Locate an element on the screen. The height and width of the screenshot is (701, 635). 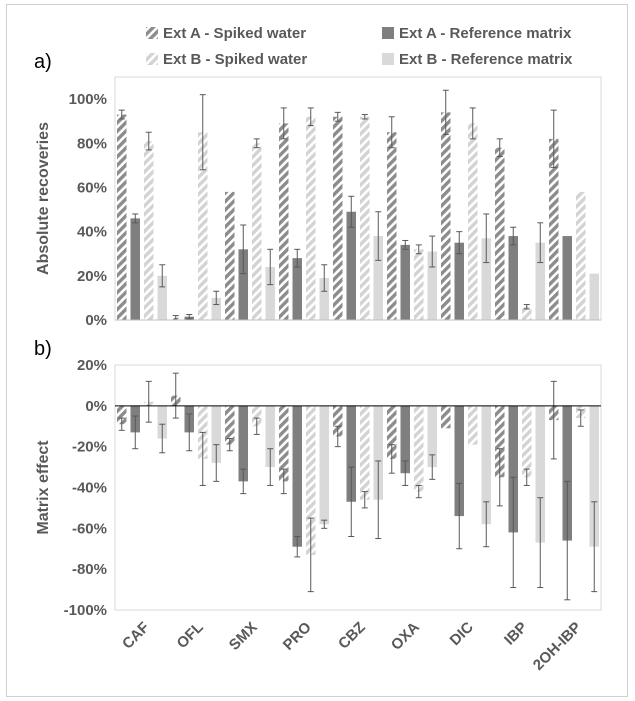
legend-swatch-ext-a-reference is located at coordinates (388, 33).